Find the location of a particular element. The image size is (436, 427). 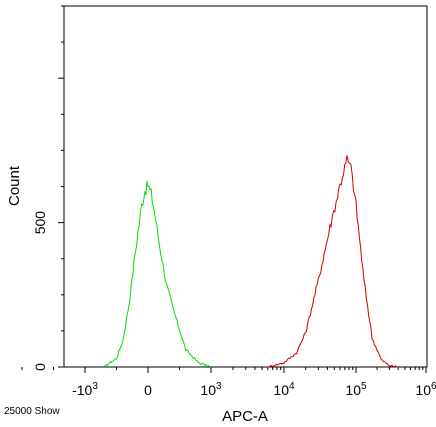

y-axis-ticks: 0 500 is located at coordinates (48, 188).